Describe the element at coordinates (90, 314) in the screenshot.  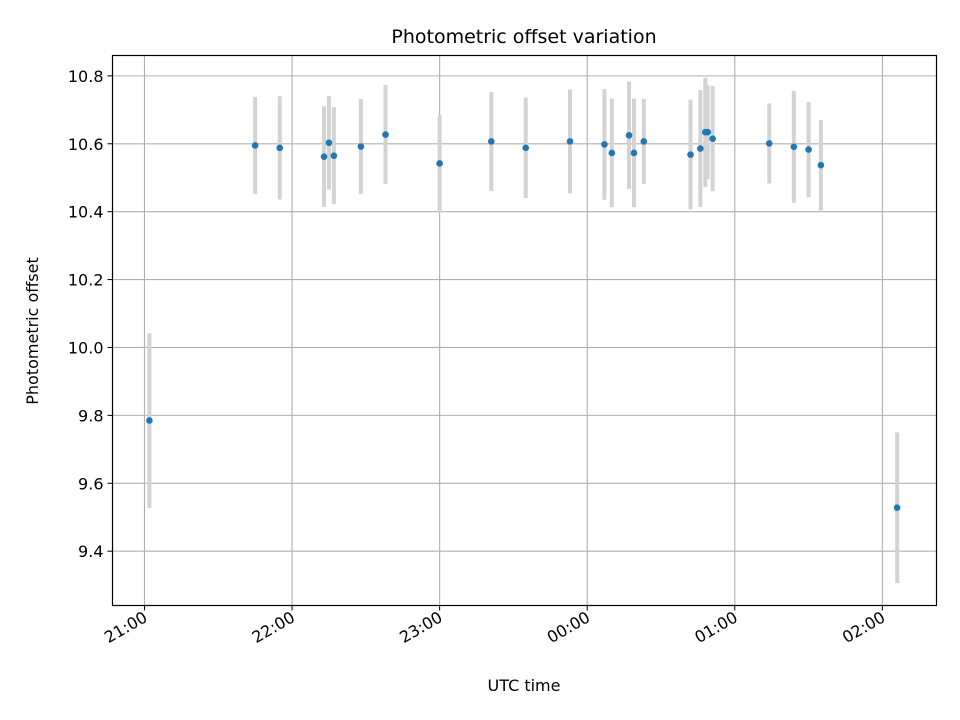
I see `y-axis-ticks: 9.4 9.6 9.8 10.0 10.2 10.4 10.6 10.8` at that location.